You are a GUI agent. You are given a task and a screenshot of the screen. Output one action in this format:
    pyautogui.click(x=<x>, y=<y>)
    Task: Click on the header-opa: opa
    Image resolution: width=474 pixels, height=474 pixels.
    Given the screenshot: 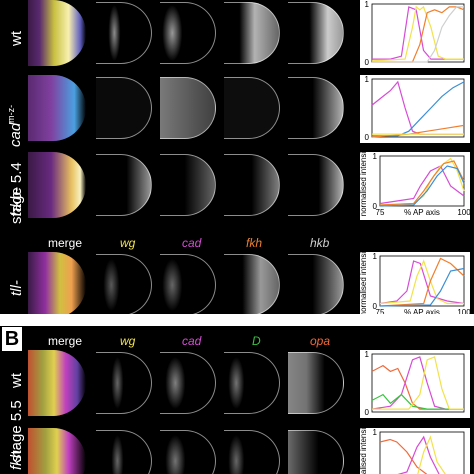 What is the action you would take?
    pyautogui.click(x=320, y=341)
    